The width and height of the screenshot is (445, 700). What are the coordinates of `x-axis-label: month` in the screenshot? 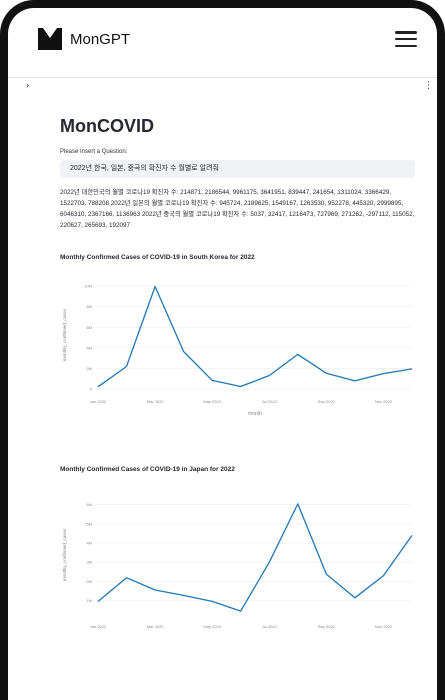 It's located at (255, 414).